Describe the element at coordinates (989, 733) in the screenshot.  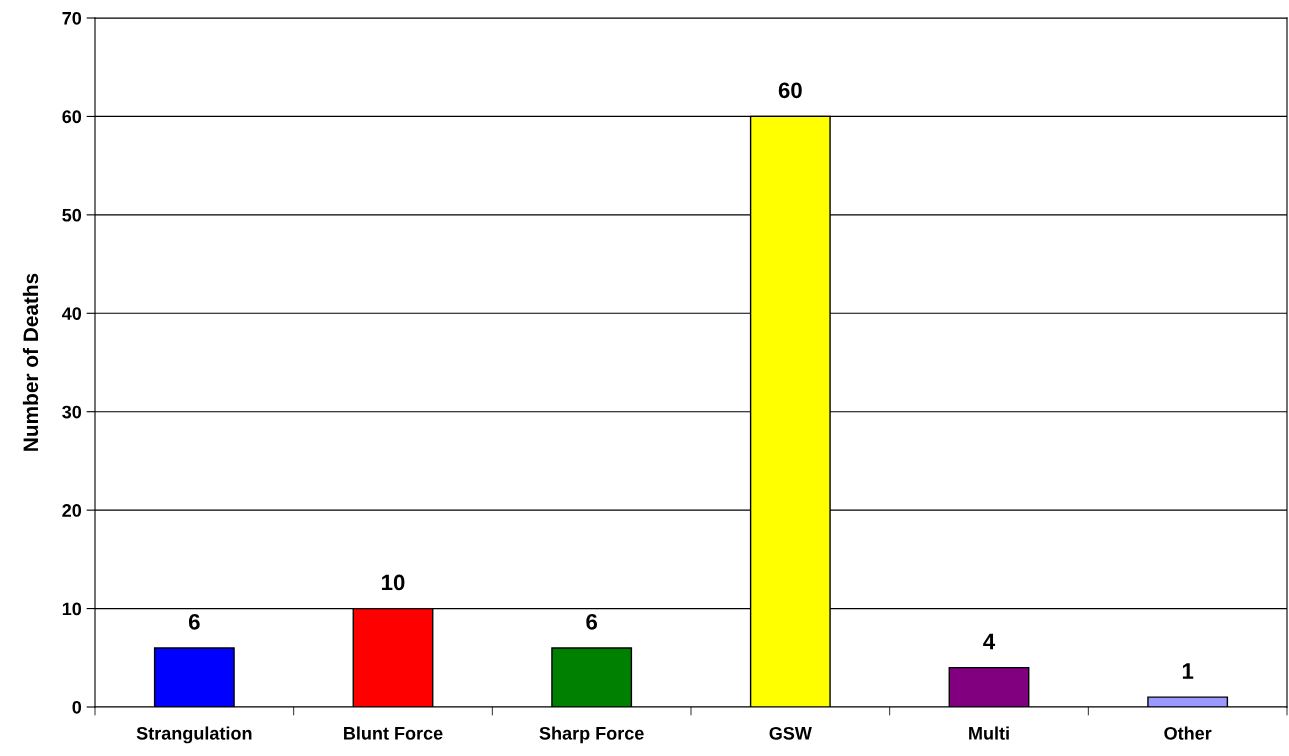
I see `x-tick-label: Multi` at that location.